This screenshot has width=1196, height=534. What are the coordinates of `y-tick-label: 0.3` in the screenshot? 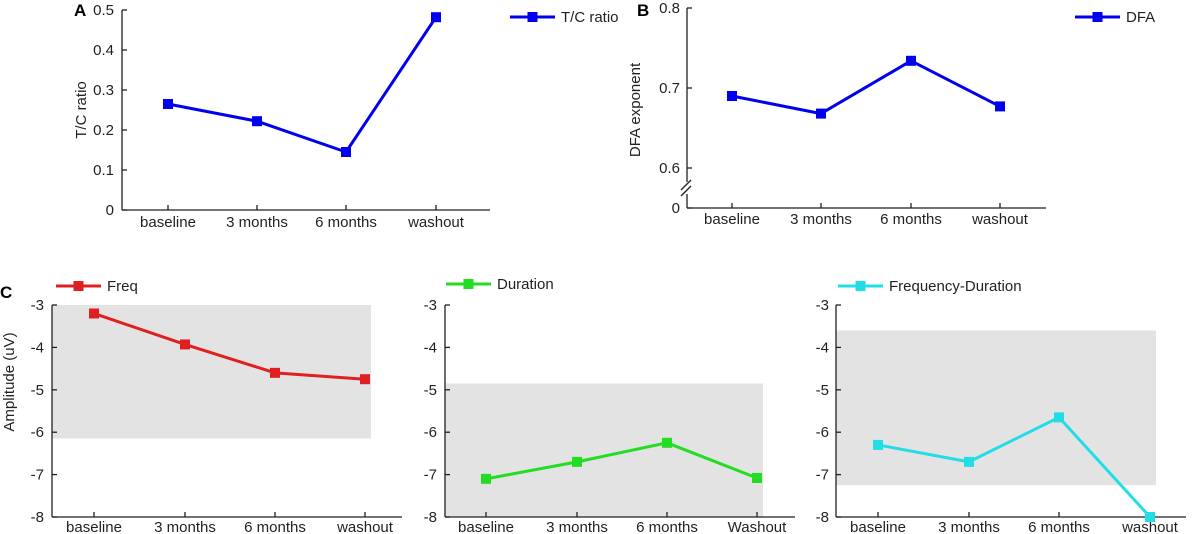 It's located at (103, 90).